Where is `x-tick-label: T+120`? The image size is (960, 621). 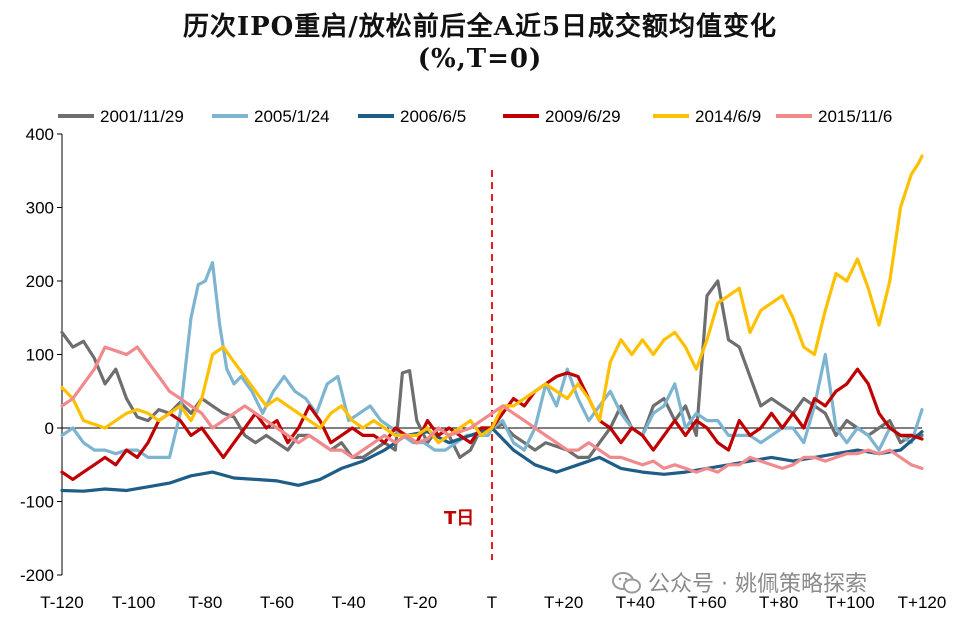 x-tick-label: T+120 is located at coordinates (922, 602).